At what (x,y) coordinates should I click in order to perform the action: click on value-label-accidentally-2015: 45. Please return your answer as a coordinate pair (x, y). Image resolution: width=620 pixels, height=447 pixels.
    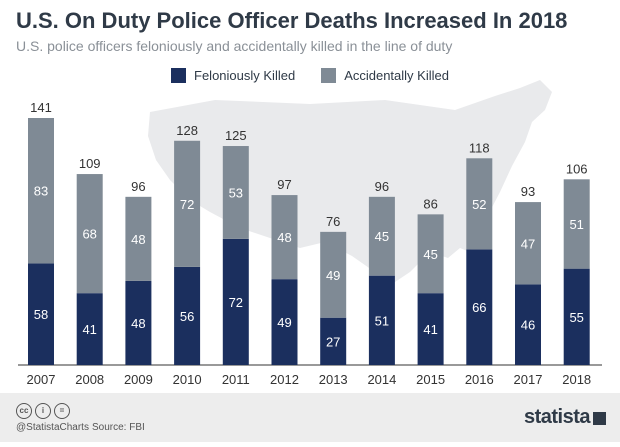
    Looking at the image, I should click on (430, 254).